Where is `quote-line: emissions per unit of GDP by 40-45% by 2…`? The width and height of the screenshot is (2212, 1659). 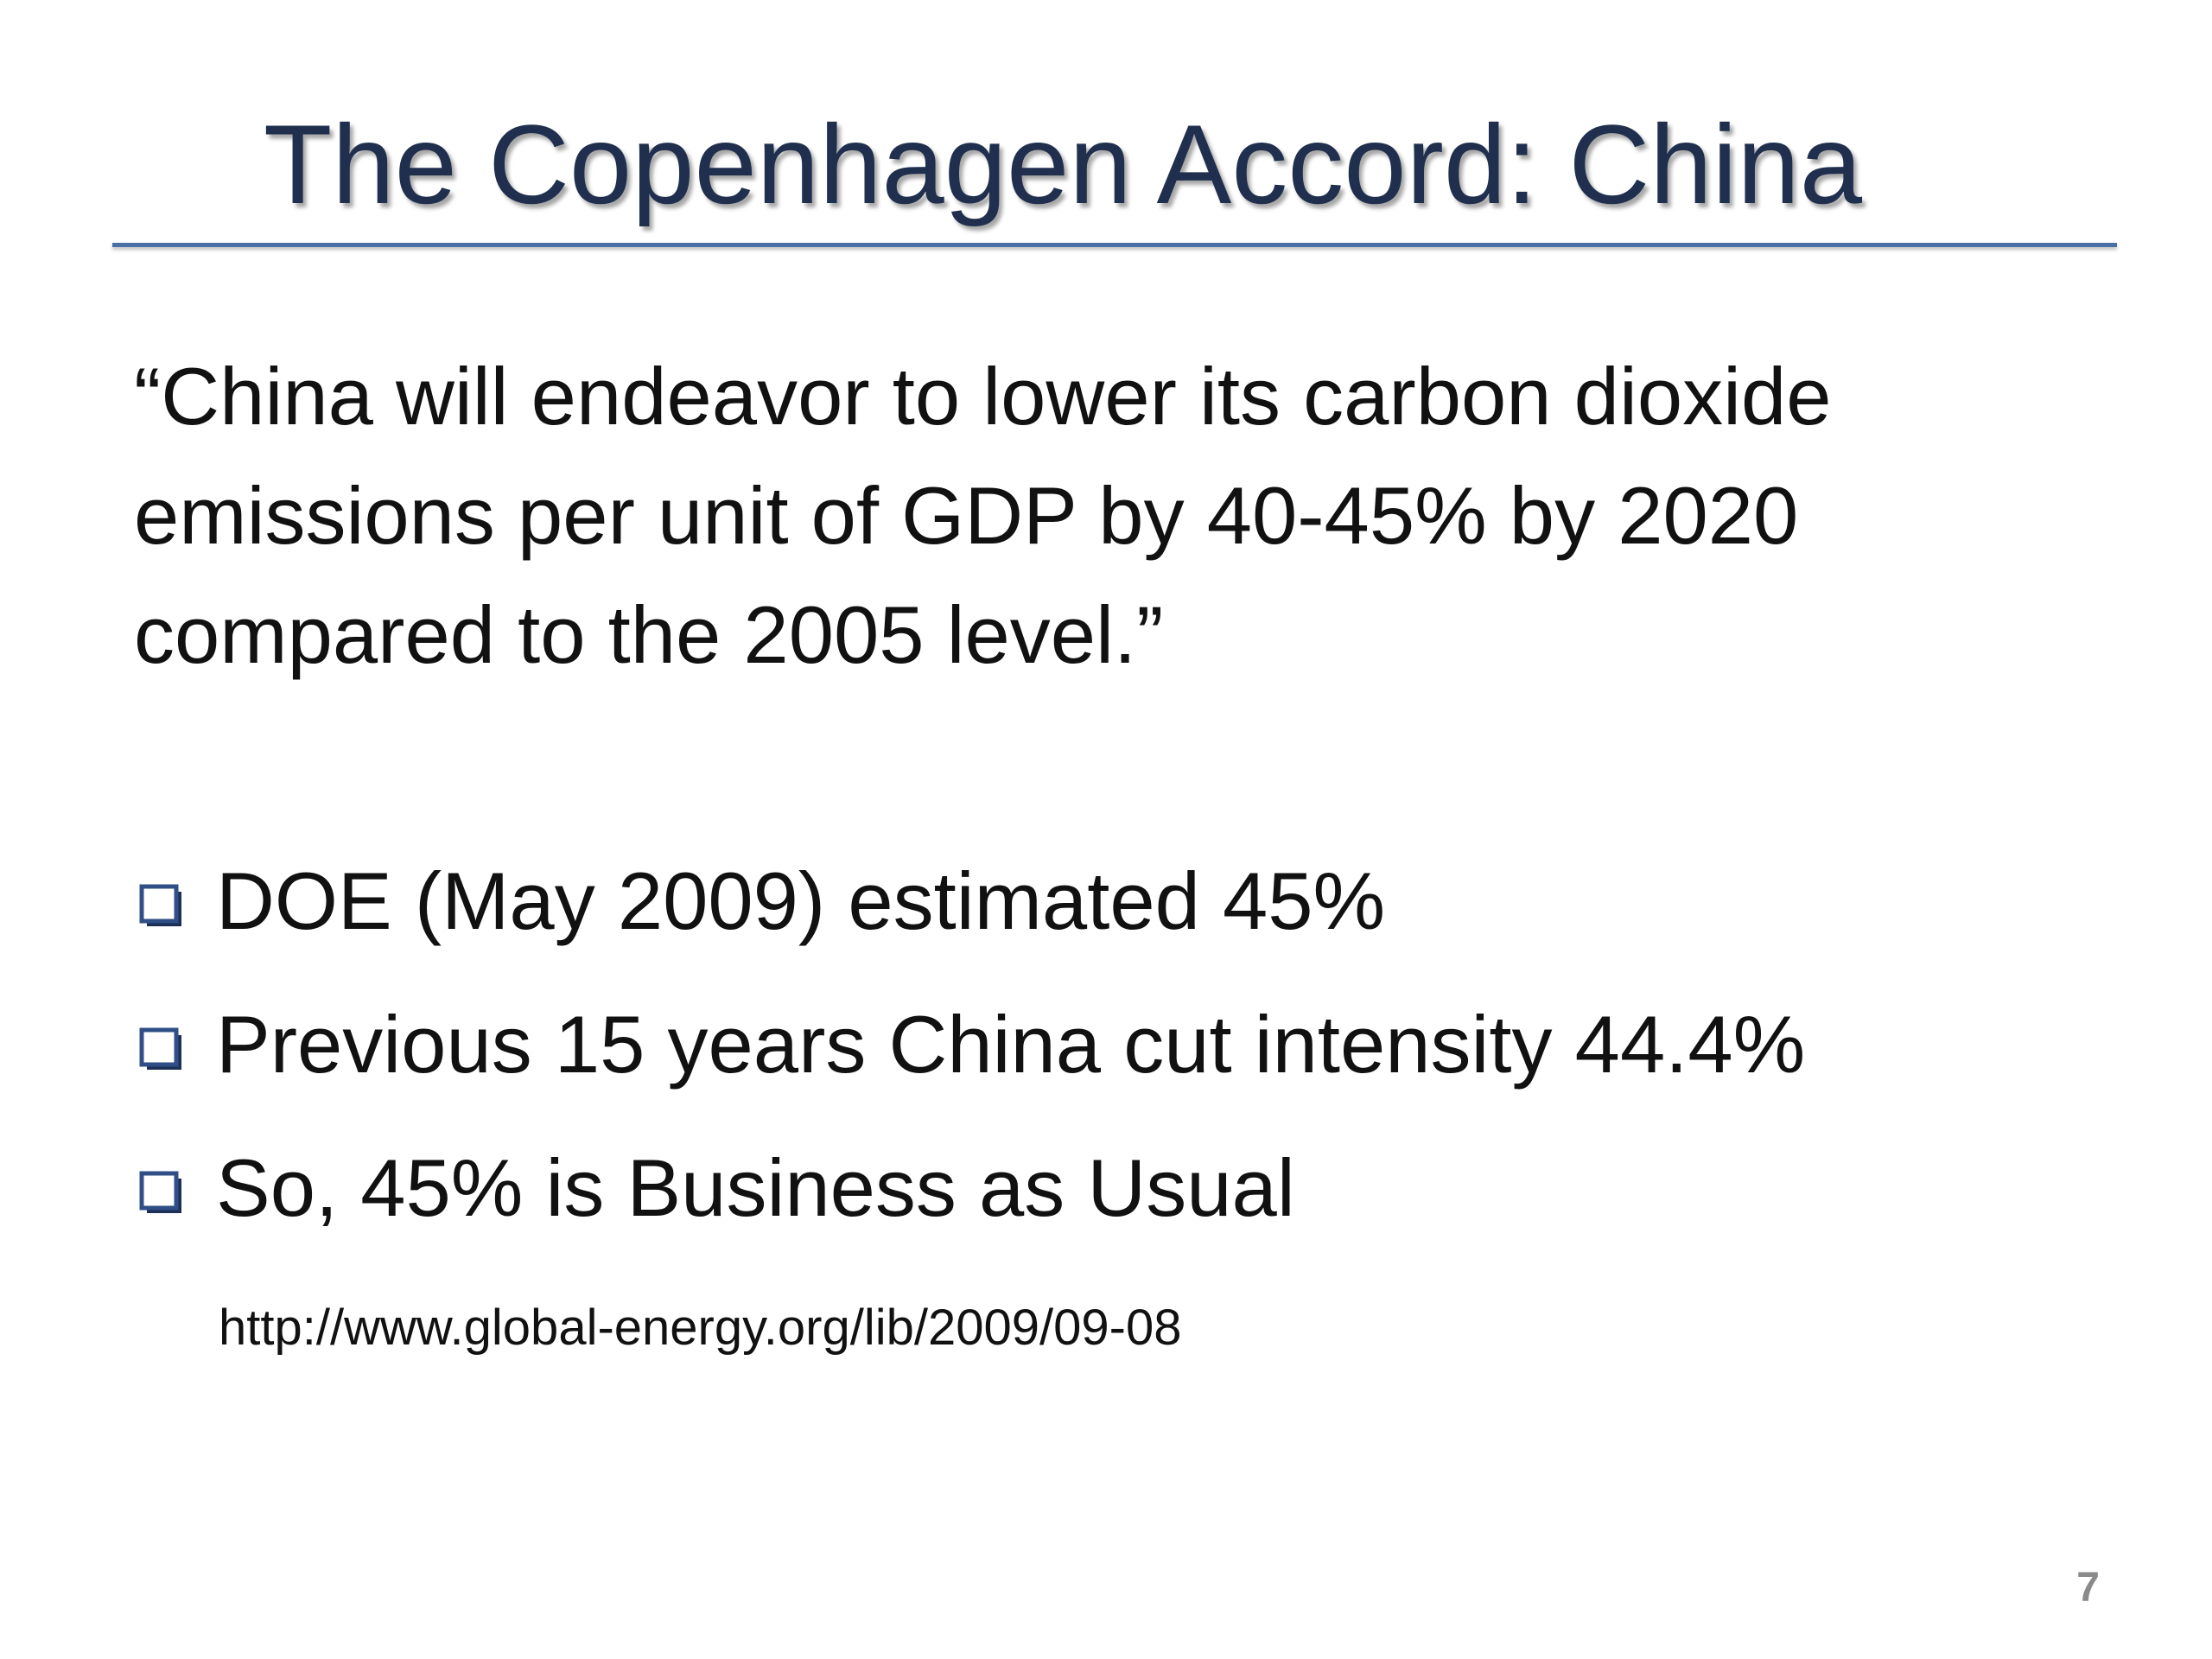
quote-line: emissions per unit of GDP by 40-45% by 2… is located at coordinates (967, 515).